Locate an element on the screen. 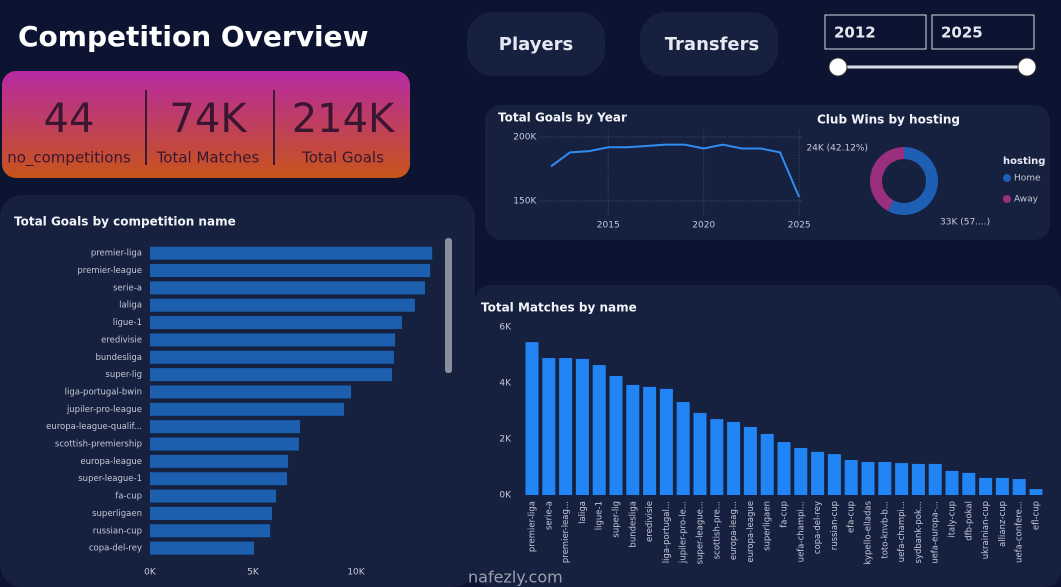 Image resolution: width=1061 pixels, height=587 pixels. x-tick-label: allianz-cup is located at coordinates (1003, 524).